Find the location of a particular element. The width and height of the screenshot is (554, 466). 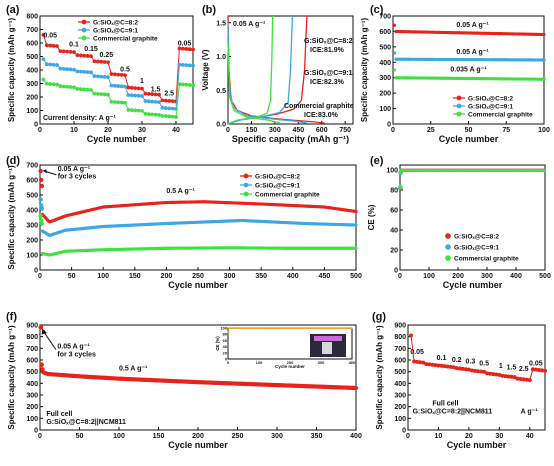

y-tick-label: 900 is located at coordinates (32, 326).